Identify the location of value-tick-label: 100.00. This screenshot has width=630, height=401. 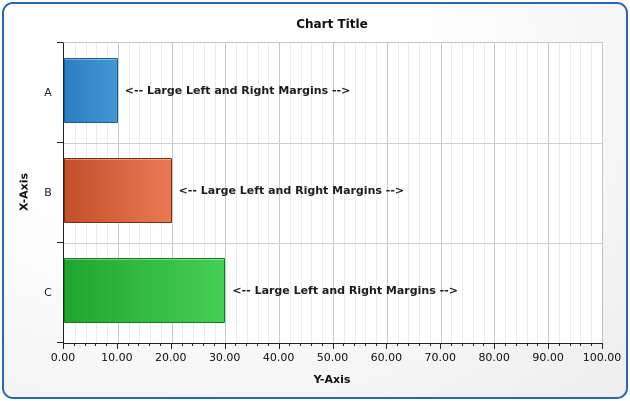
(602, 357).